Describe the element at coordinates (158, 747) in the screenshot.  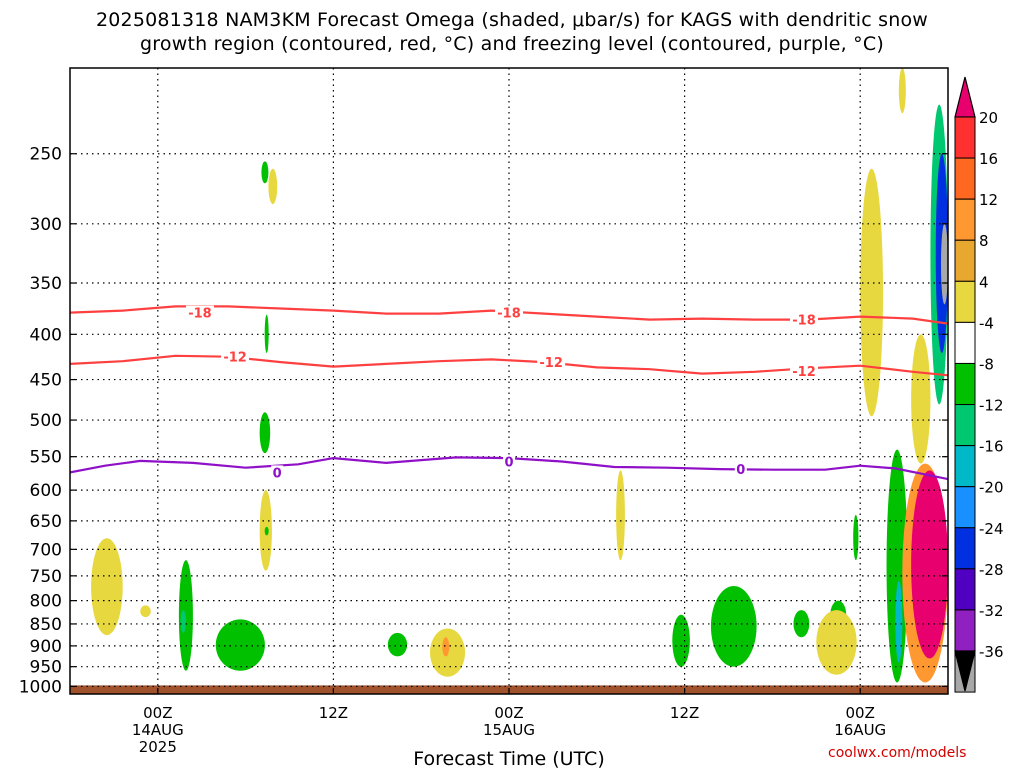
I see `x-tick-label-0-2: 2025` at that location.